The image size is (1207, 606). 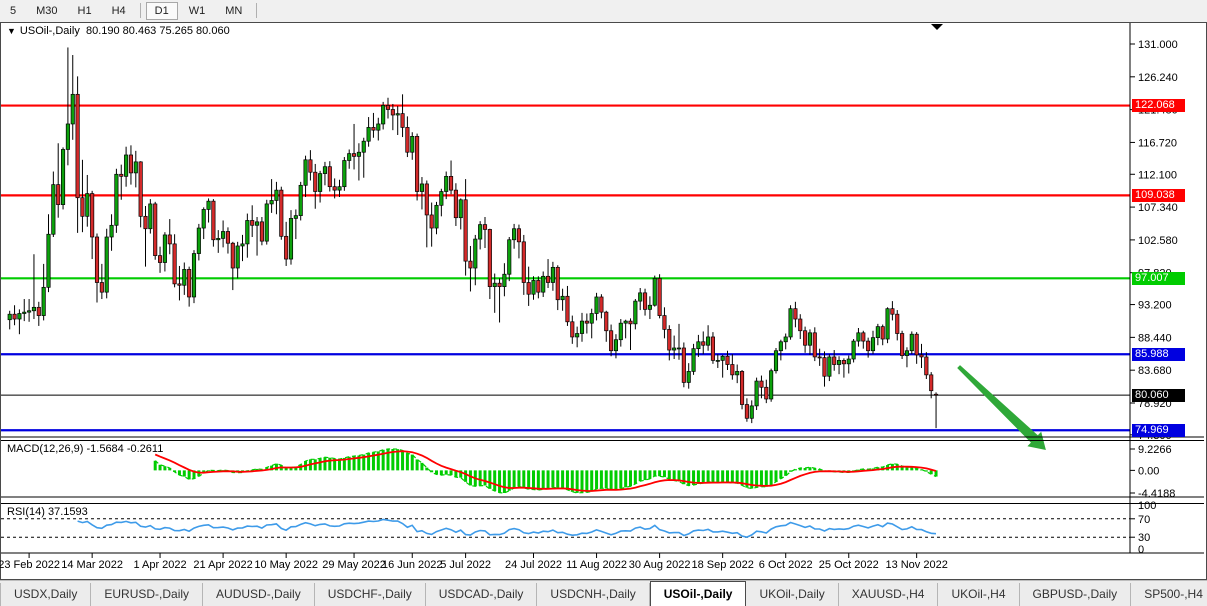 What do you see at coordinates (533, 565) in the screenshot?
I see `date-axis-label: 24 Jul 2022` at bounding box center [533, 565].